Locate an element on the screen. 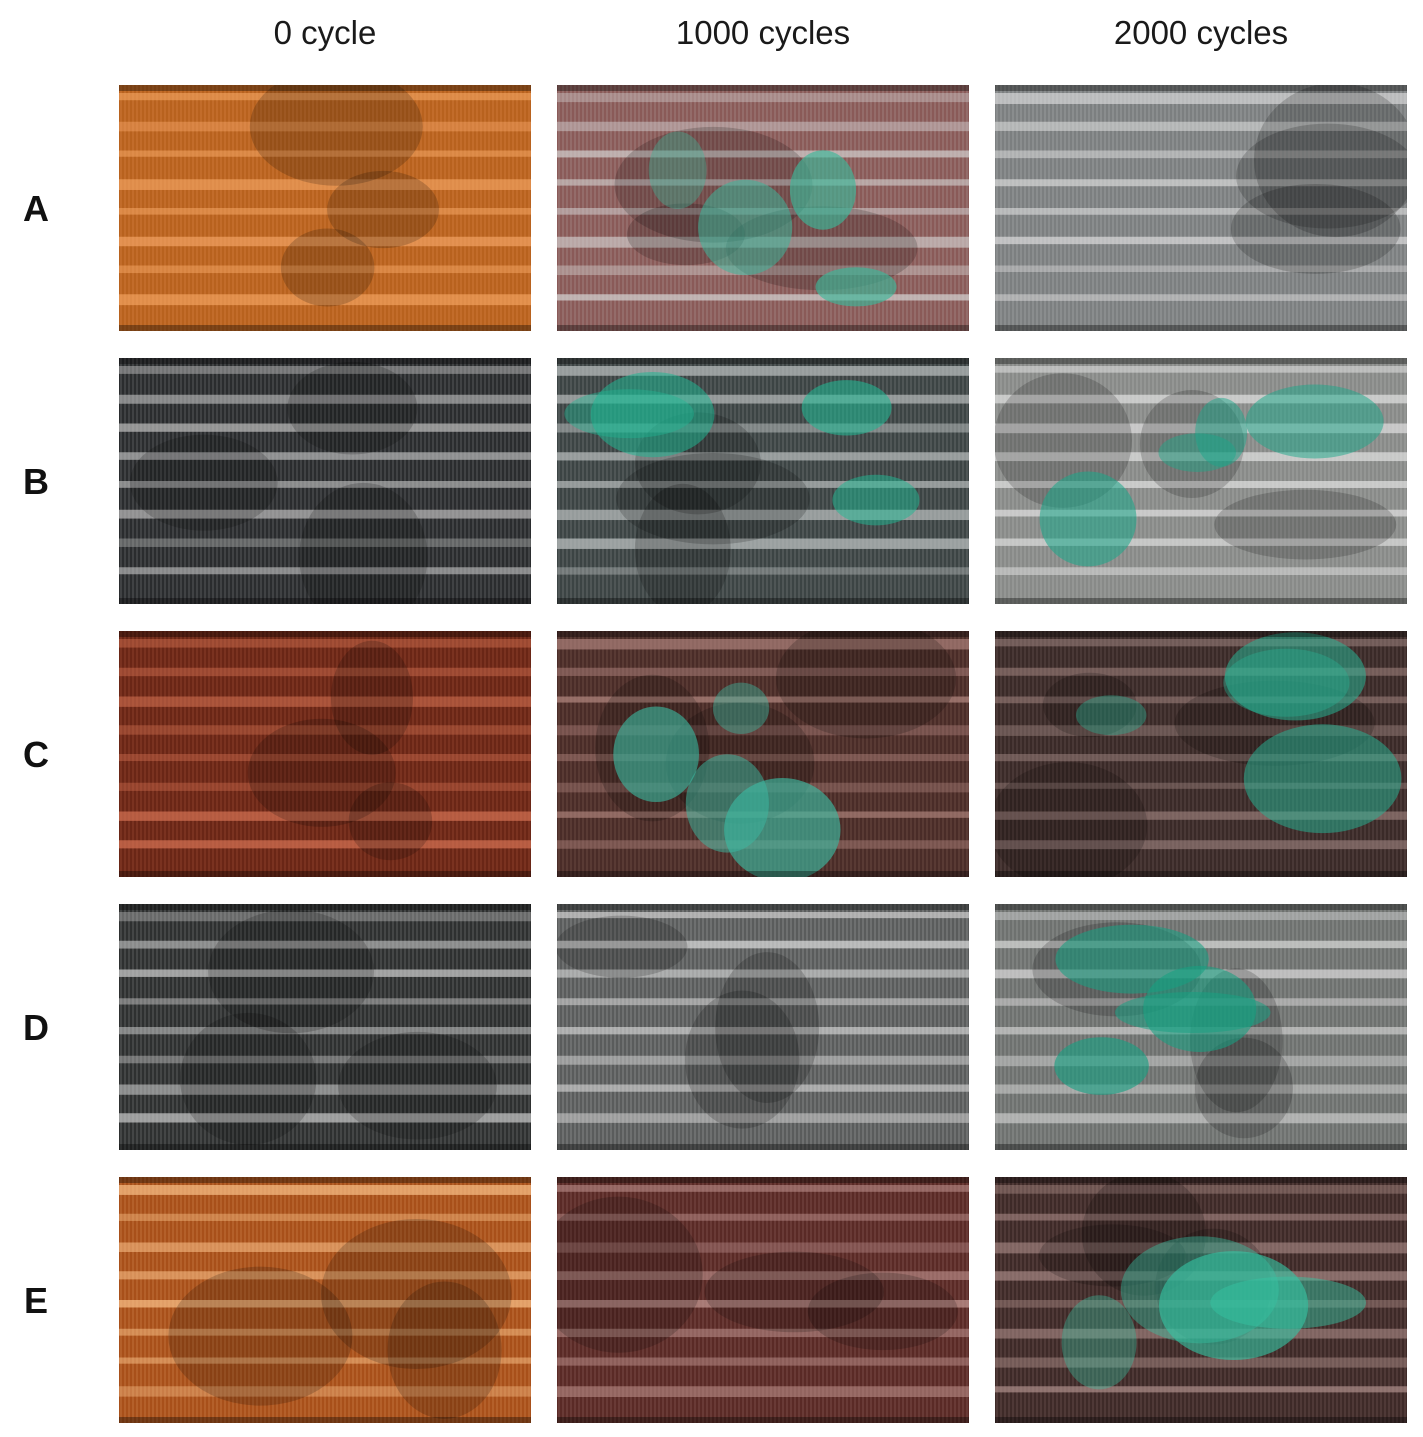  row-label-c: C is located at coordinates (36, 754).